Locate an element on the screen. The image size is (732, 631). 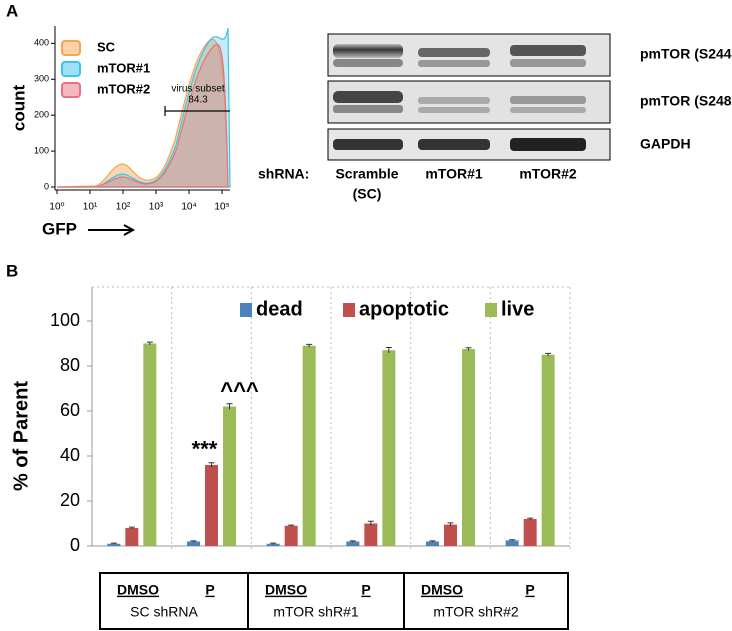
x-tick-label: 10⁵ is located at coordinates (221, 207).